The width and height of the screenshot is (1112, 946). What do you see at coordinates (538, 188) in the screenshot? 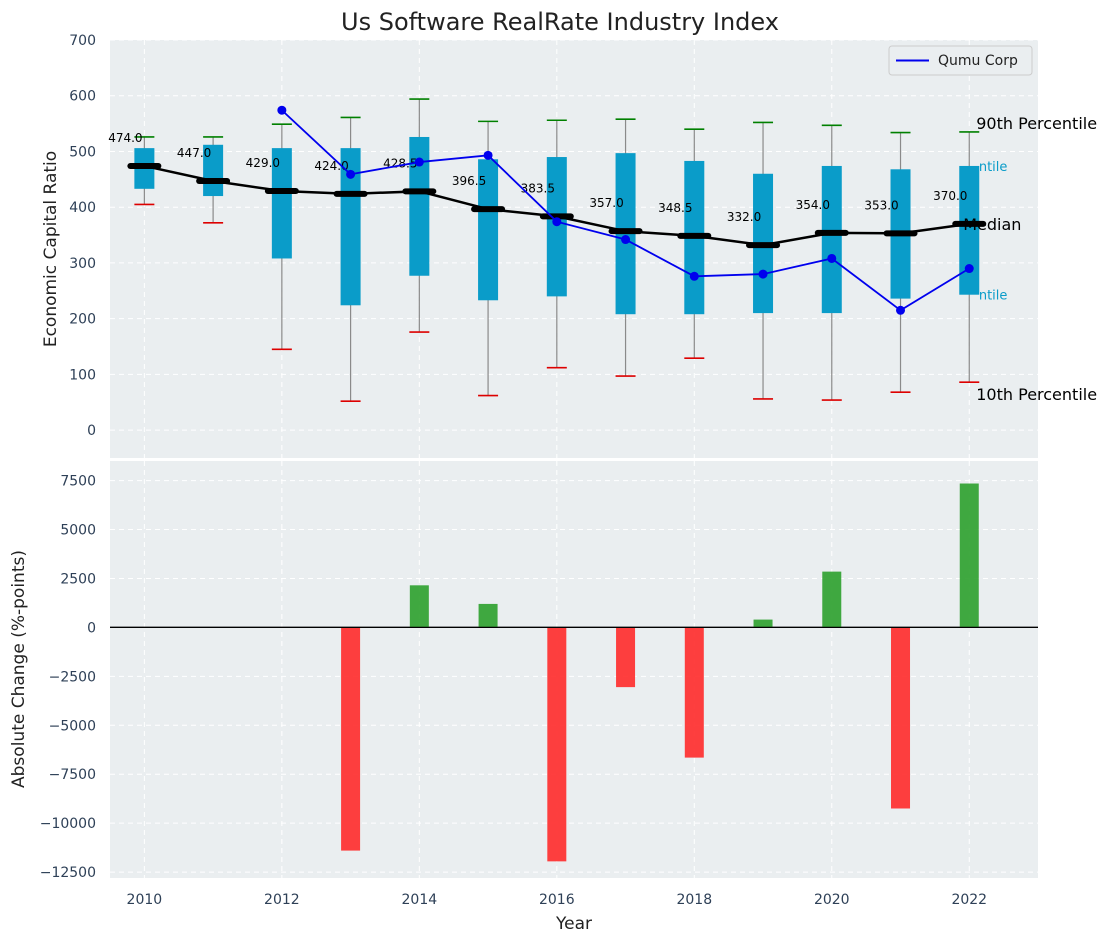
I see `median-value-label: 383.5` at bounding box center [538, 188].